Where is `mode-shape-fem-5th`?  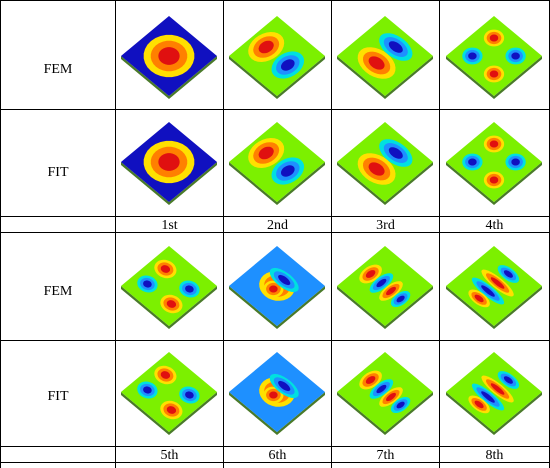 mode-shape-fem-5th is located at coordinates (169, 287).